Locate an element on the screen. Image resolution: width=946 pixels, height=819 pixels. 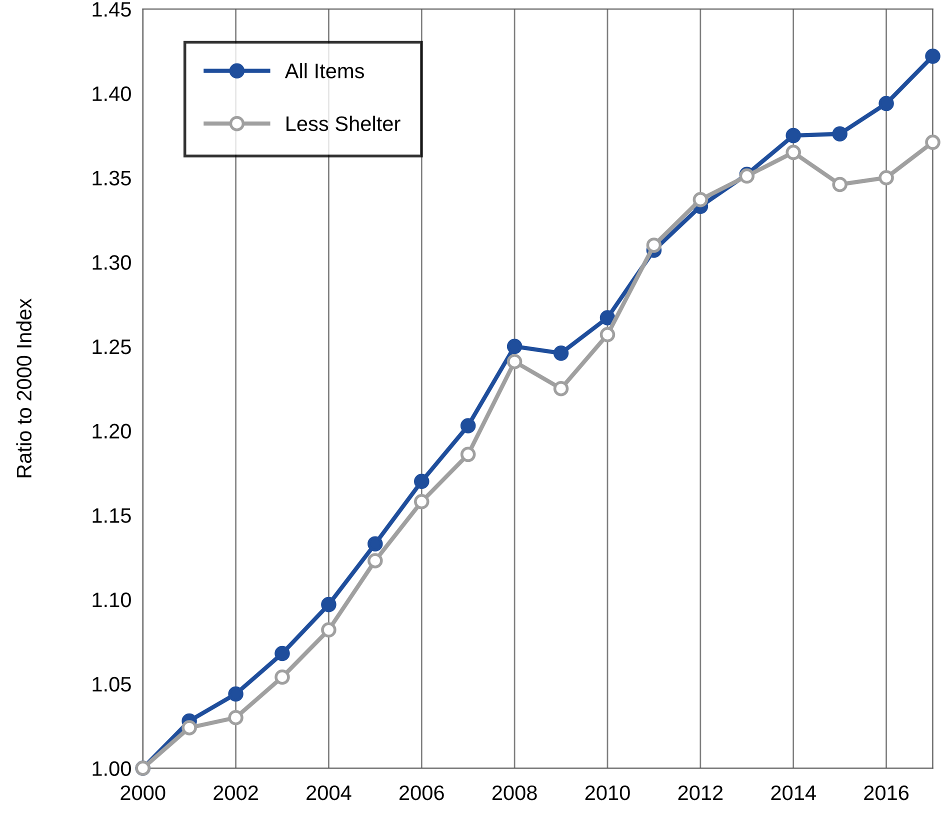
y-tick-label: 1.15 is located at coordinates (111, 515).